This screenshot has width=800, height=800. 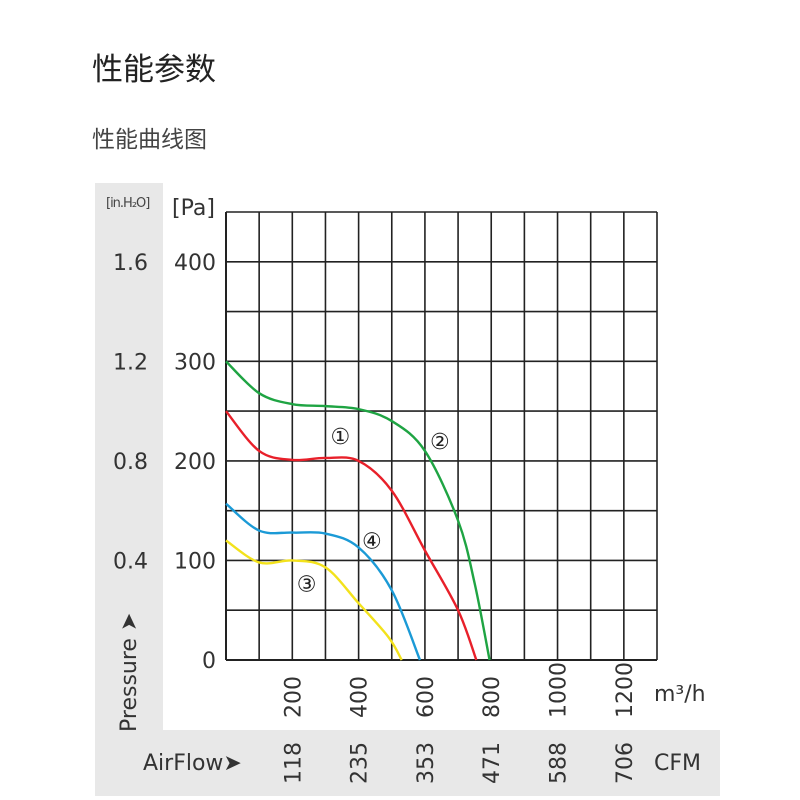 I want to click on cfm-tick-label: 588, so click(x=559, y=763).